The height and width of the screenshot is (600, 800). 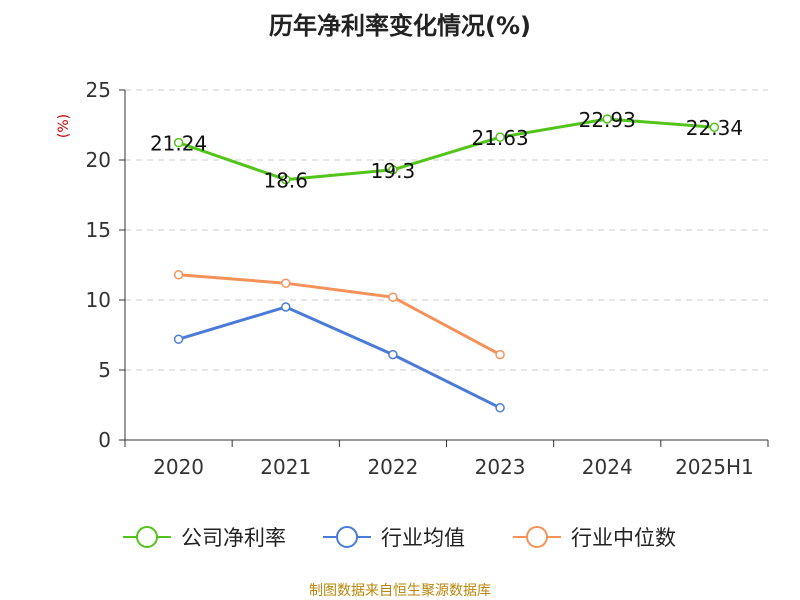 I want to click on source-note: 制图数据来自恒生聚源数据库, so click(x=400, y=591).